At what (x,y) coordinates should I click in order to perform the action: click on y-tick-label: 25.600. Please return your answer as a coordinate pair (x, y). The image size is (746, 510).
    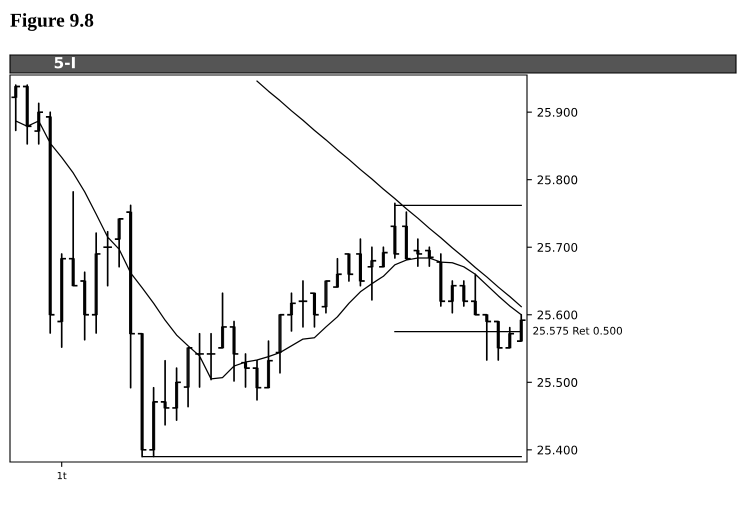
    Looking at the image, I should click on (558, 315).